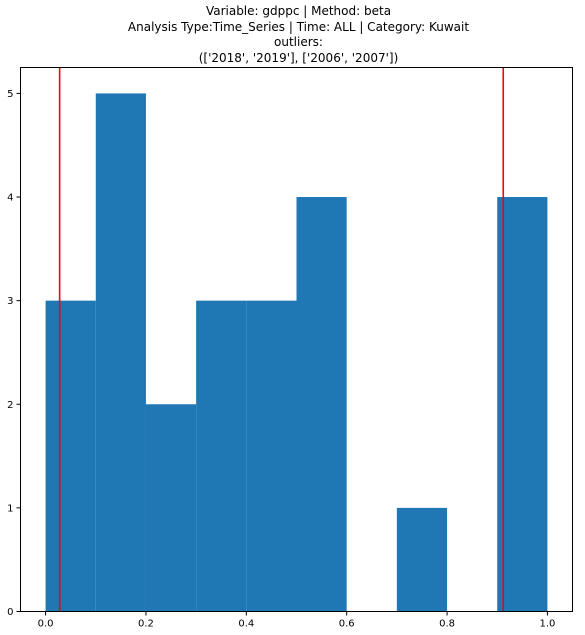 This screenshot has width=585, height=635. Describe the element at coordinates (447, 624) in the screenshot. I see `x-tick-label: 0.8` at that location.